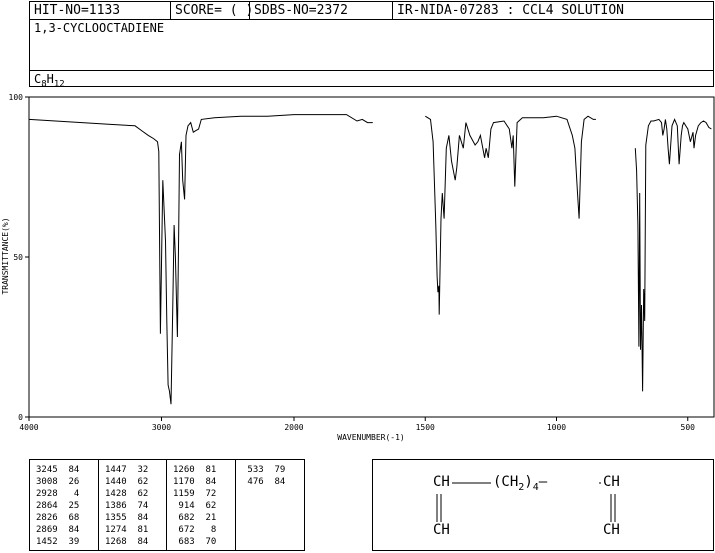 This screenshot has height=553, width=715. Describe the element at coordinates (211, 10) in the screenshot. I see `score: SCORE= ( )` at that location.